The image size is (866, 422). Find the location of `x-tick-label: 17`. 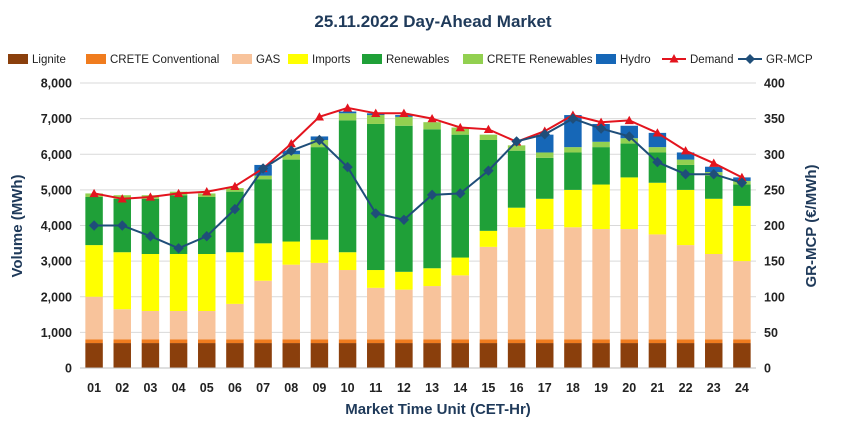

x-tick-label: 17 is located at coordinates (545, 388).